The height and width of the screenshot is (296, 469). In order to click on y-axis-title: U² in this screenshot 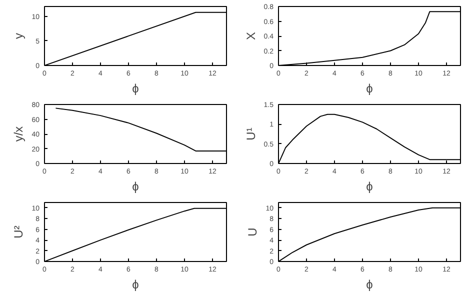, I will do `click(19, 232)`.